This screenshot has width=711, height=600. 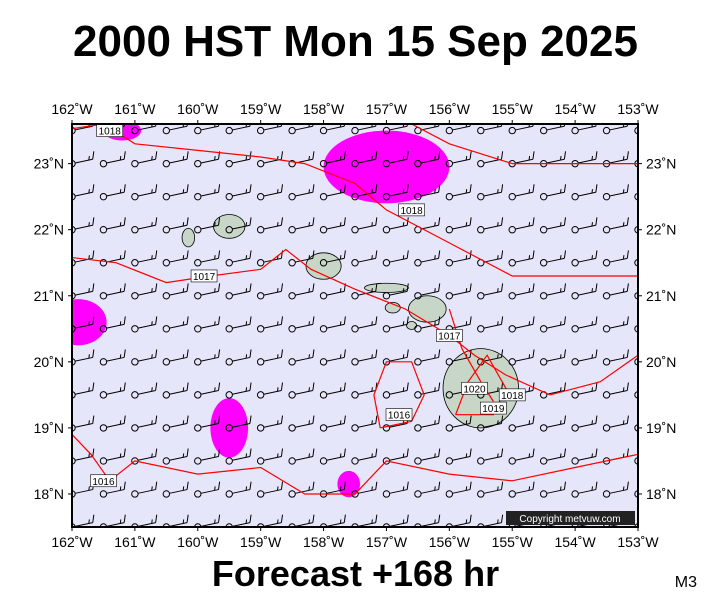 What do you see at coordinates (72, 109) in the screenshot?
I see `lon-label-top: 162˚W` at bounding box center [72, 109].